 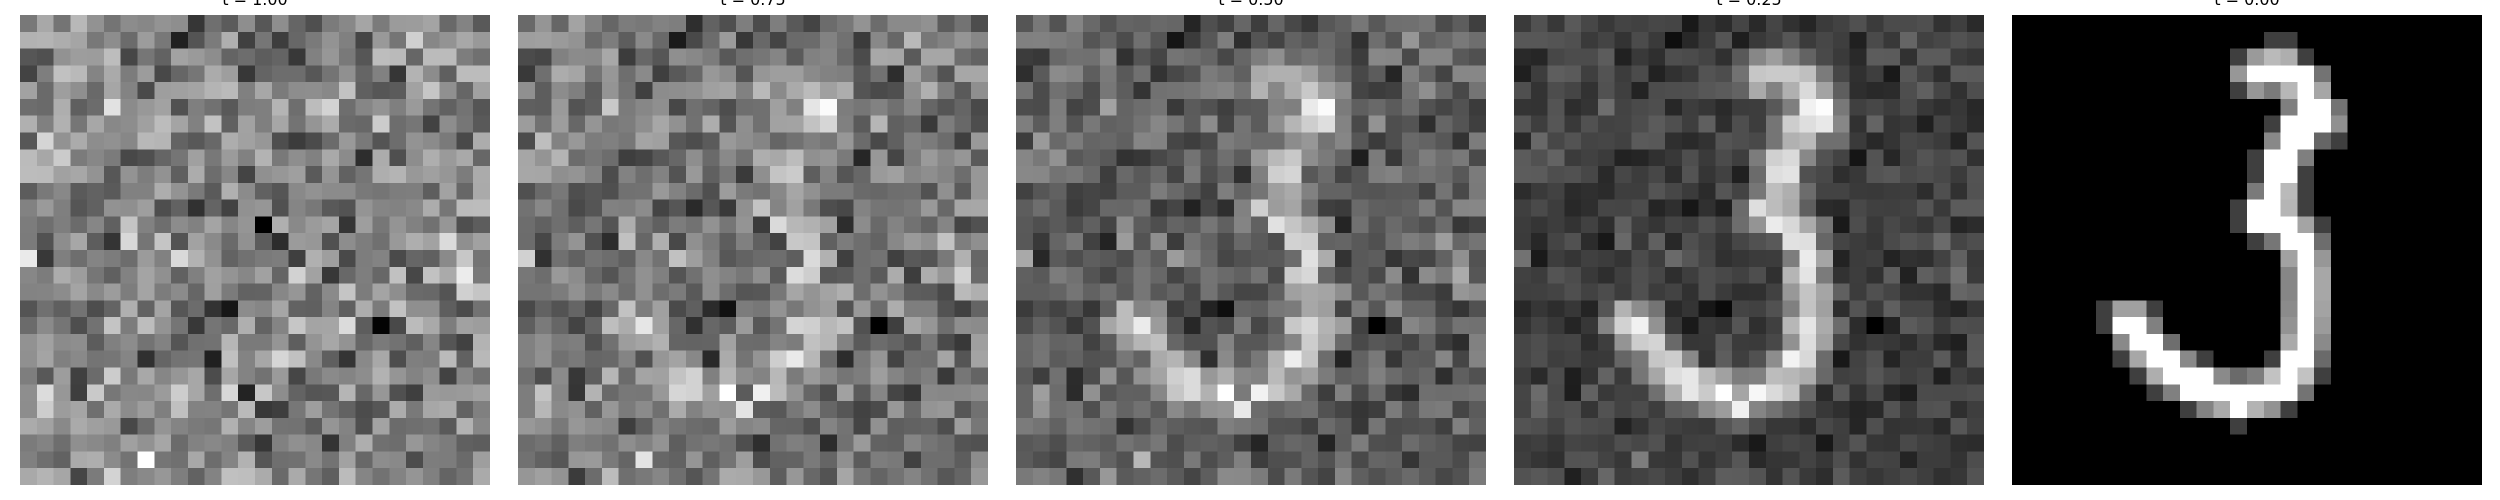 I want to click on panel-title: t = 0.00, so click(x=2247, y=5).